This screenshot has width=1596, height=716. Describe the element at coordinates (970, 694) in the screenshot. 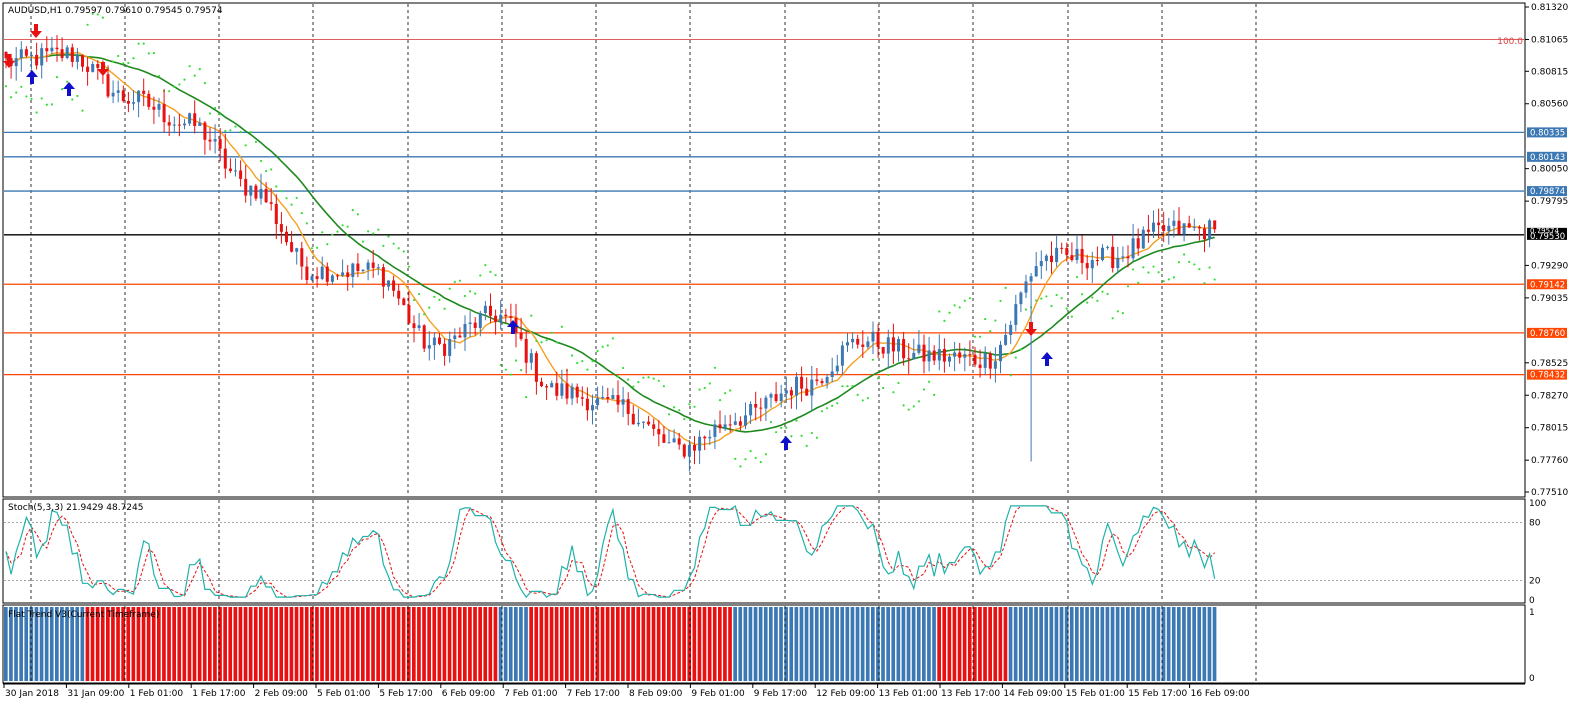

I see `time-tick-label: 13 Feb 17:00` at that location.